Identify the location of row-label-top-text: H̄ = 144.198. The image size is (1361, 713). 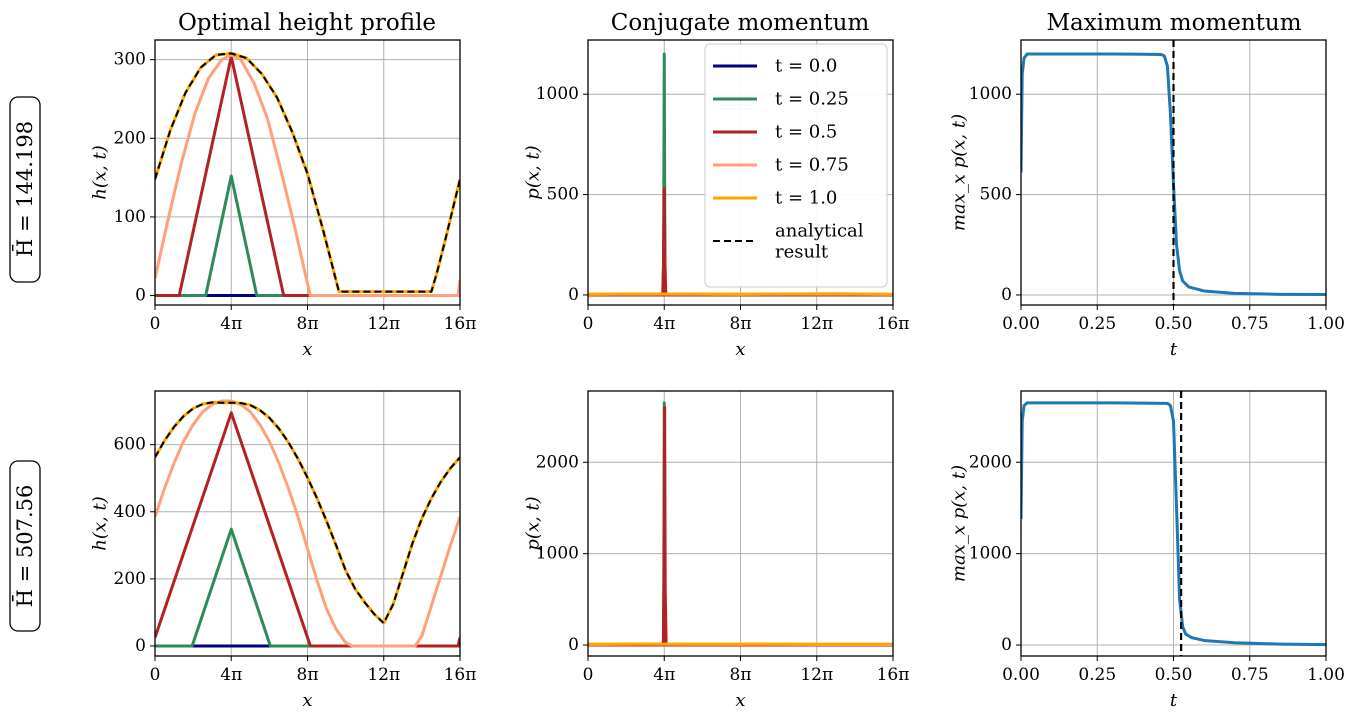
(24, 189).